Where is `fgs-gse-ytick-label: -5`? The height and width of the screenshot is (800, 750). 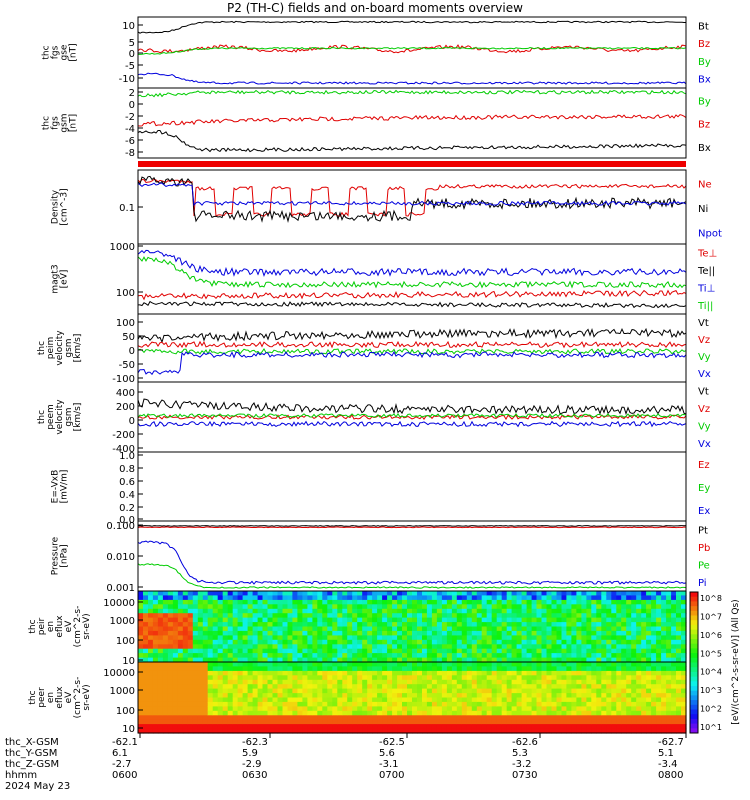
fgs-gse-ytick-label: -5 is located at coordinates (130, 66).